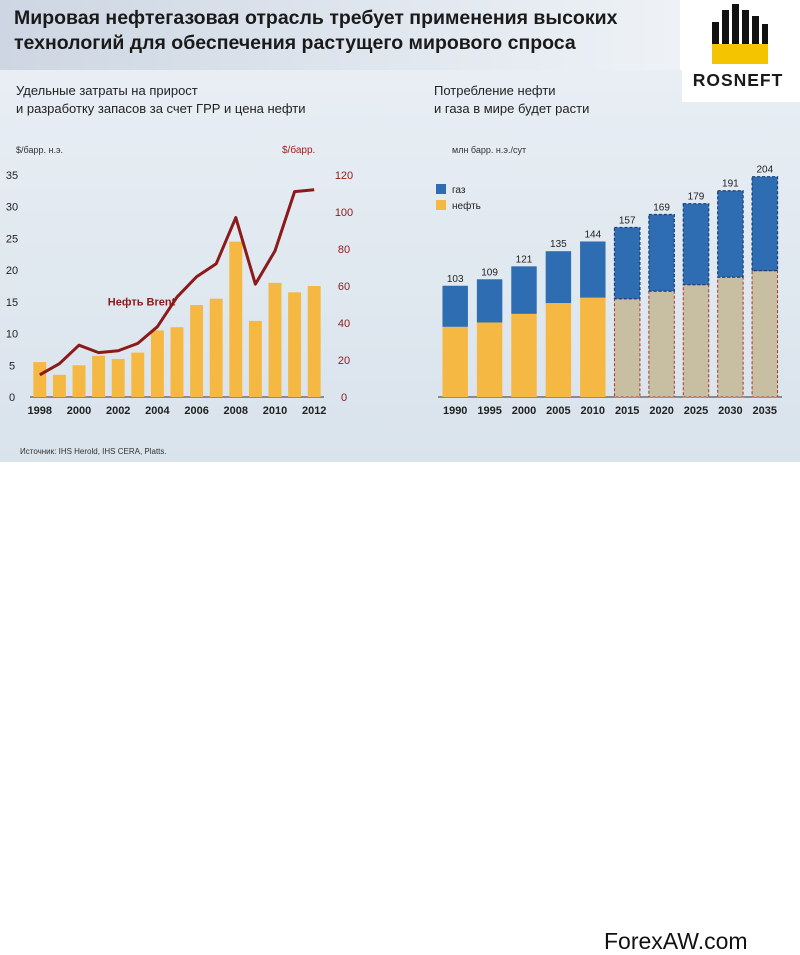 This screenshot has height=955, width=800. What do you see at coordinates (344, 324) in the screenshot?
I see `left-y2-tick-label: 40` at bounding box center [344, 324].